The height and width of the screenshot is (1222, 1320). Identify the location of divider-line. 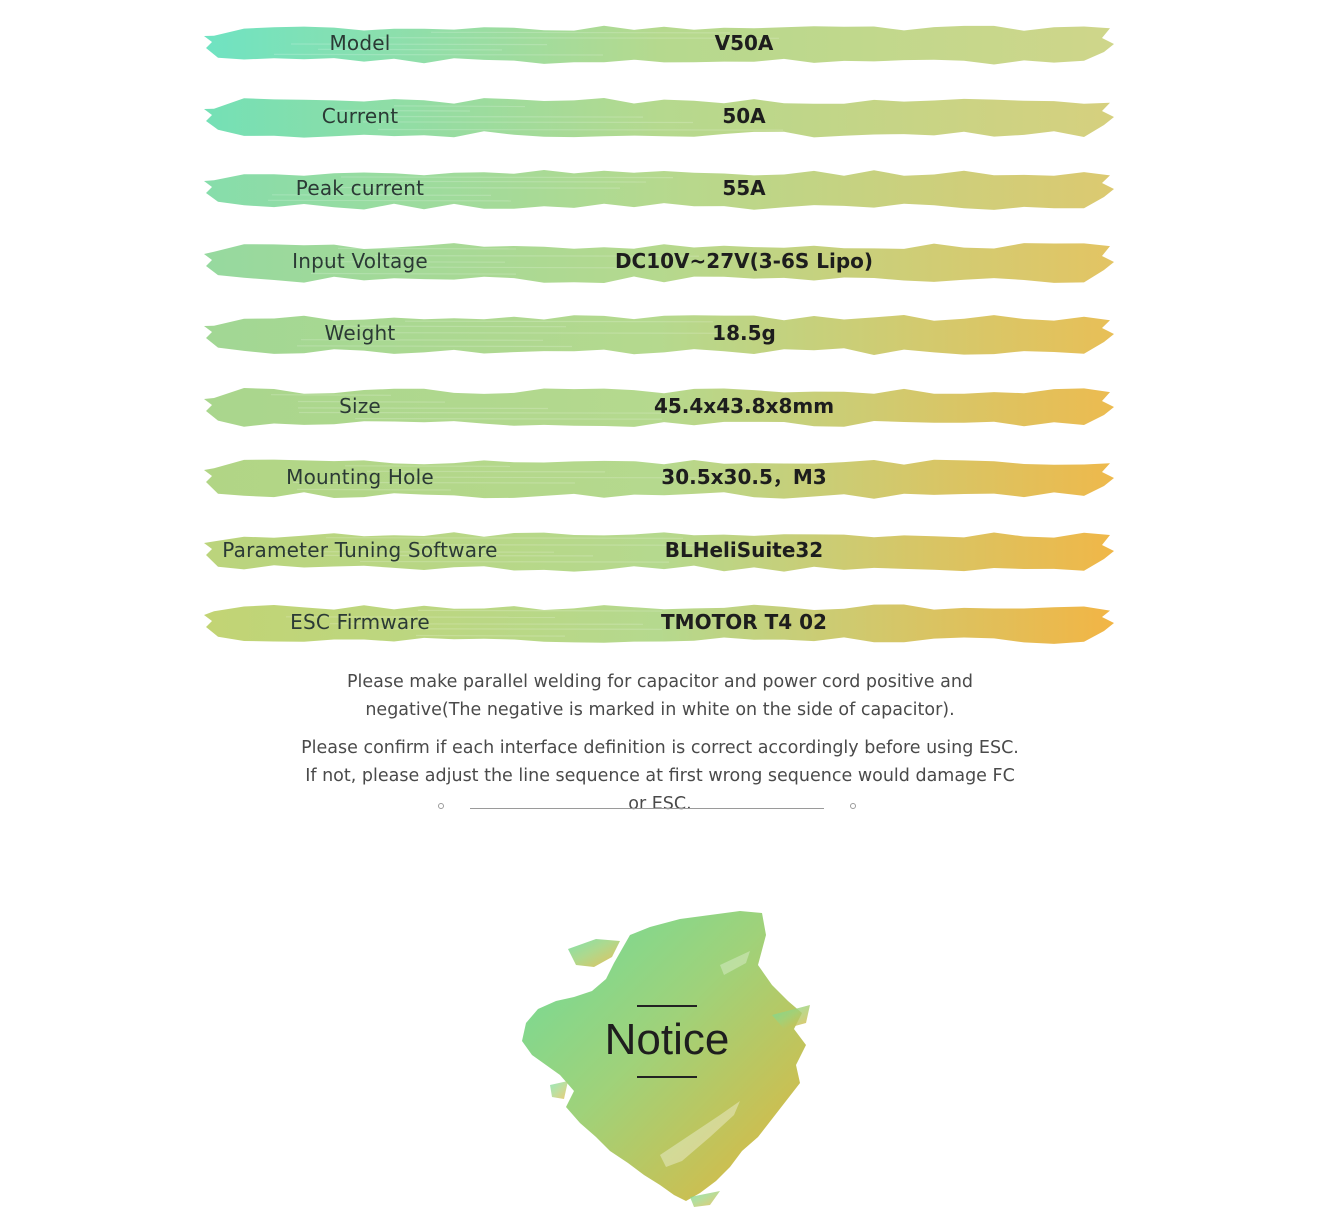
(647, 808).